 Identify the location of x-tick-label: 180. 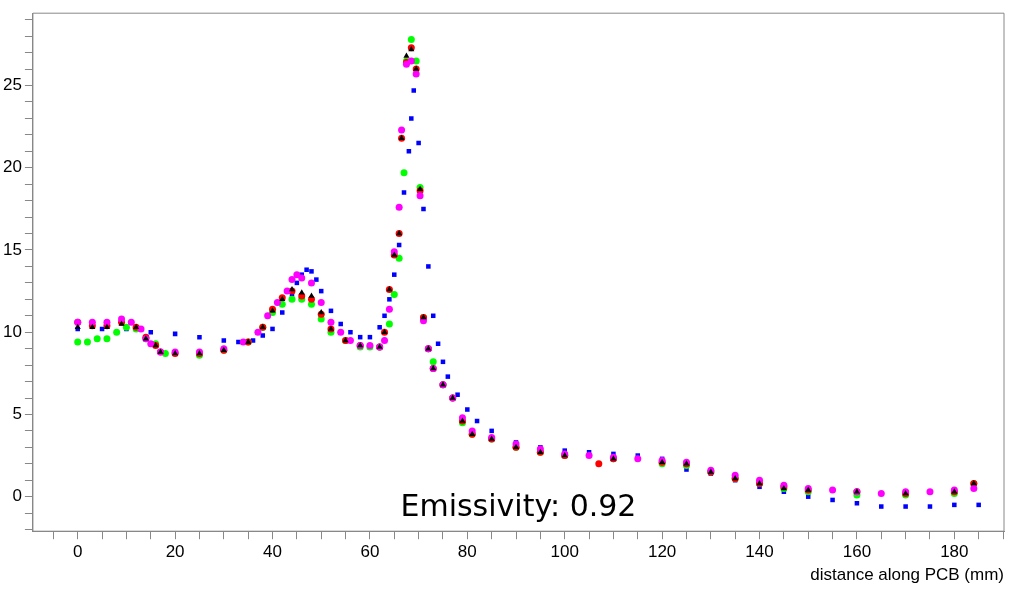
(954, 552).